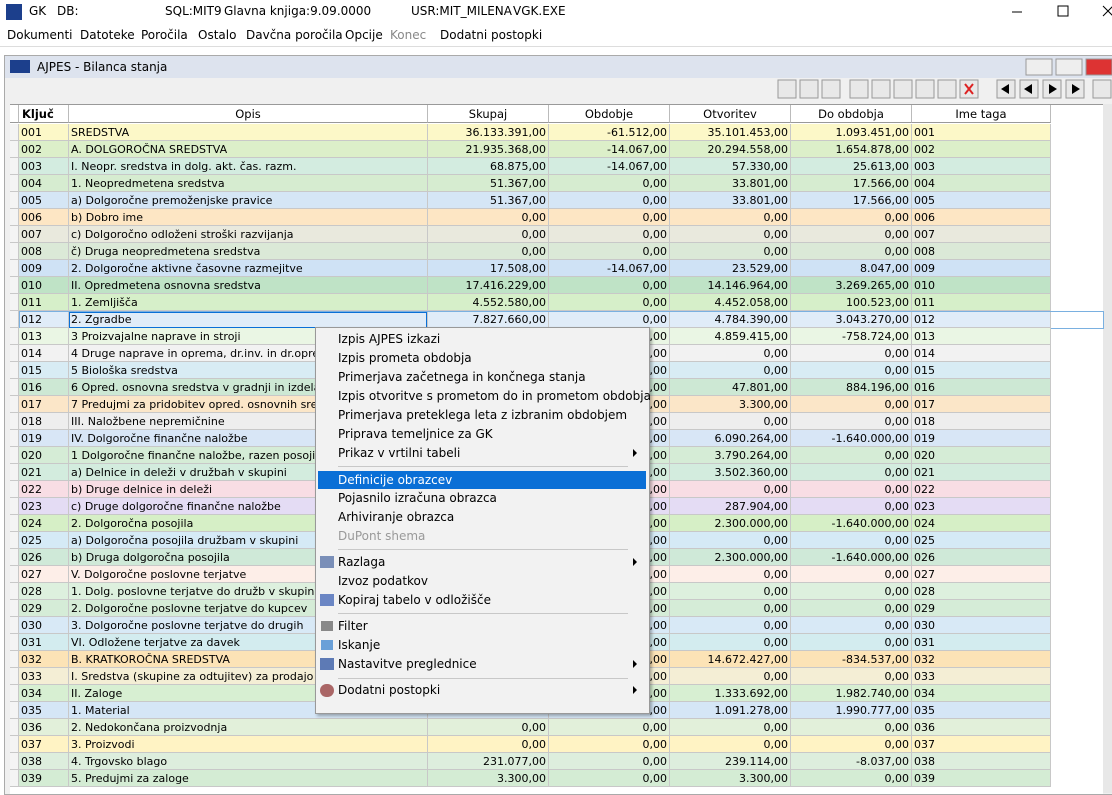  What do you see at coordinates (730, 132) in the screenshot?
I see `cell: 35.101.453,00` at bounding box center [730, 132].